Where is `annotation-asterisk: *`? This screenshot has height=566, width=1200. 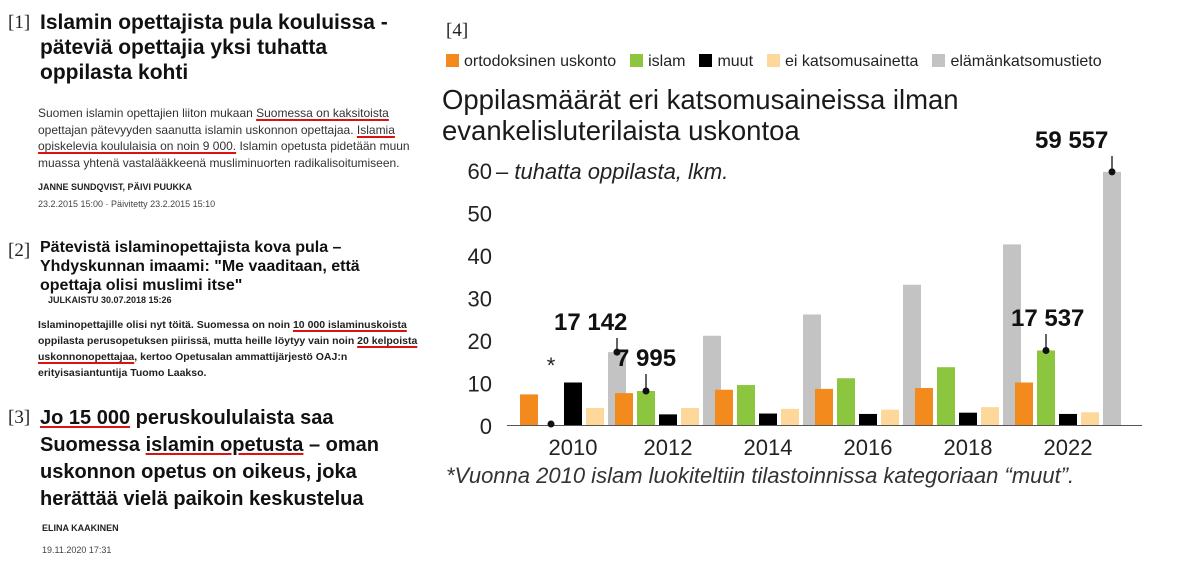 annotation-asterisk: * is located at coordinates (551, 365).